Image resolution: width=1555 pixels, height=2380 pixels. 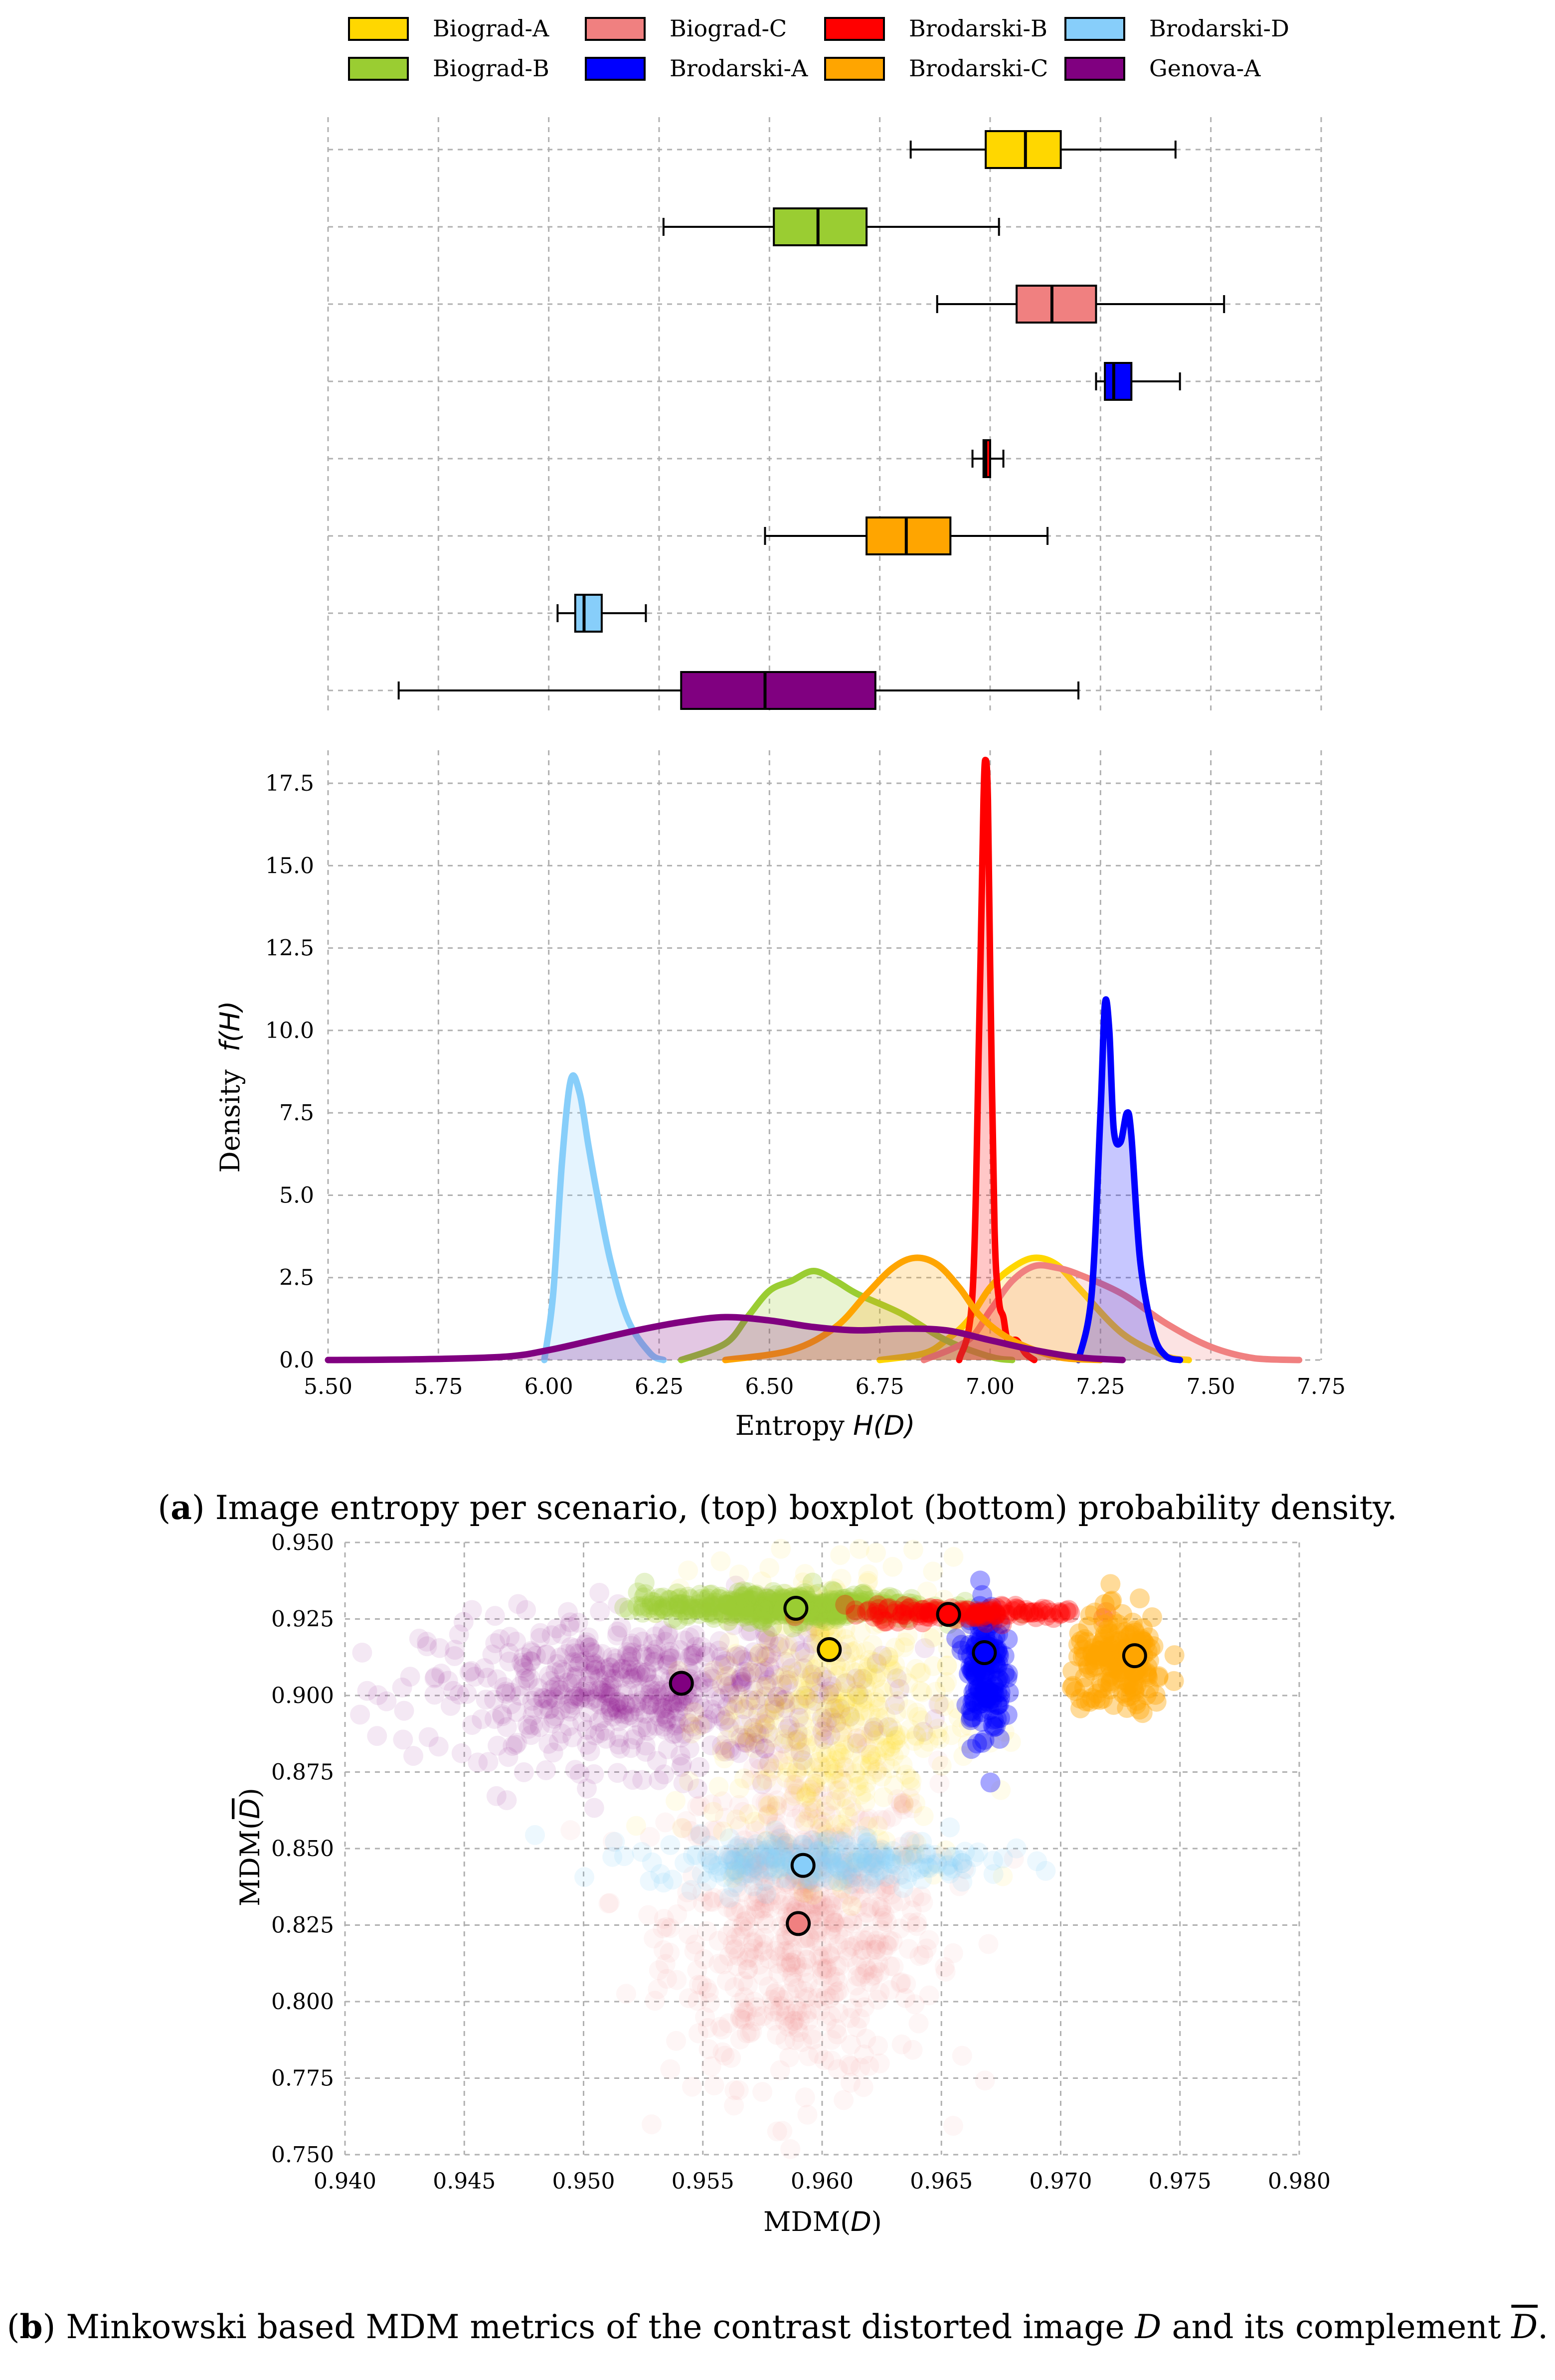 What do you see at coordinates (378, 69) in the screenshot?
I see `legend-swatch-biograd-b` at bounding box center [378, 69].